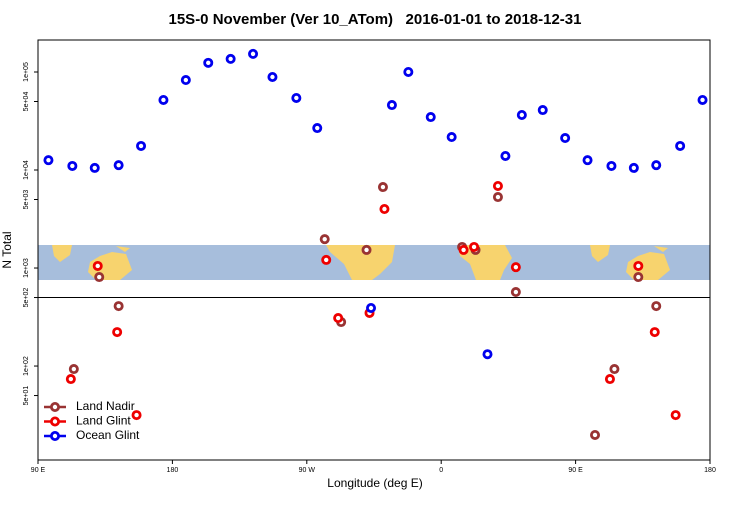 The width and height of the screenshot is (750, 505). I want to click on y-axis-label: N Total, so click(7, 249).